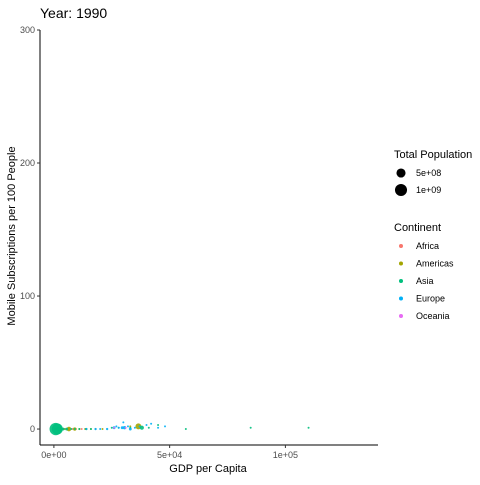 The width and height of the screenshot is (480, 485). What do you see at coordinates (27, 296) in the screenshot?
I see `y-tick-label: 100` at bounding box center [27, 296].